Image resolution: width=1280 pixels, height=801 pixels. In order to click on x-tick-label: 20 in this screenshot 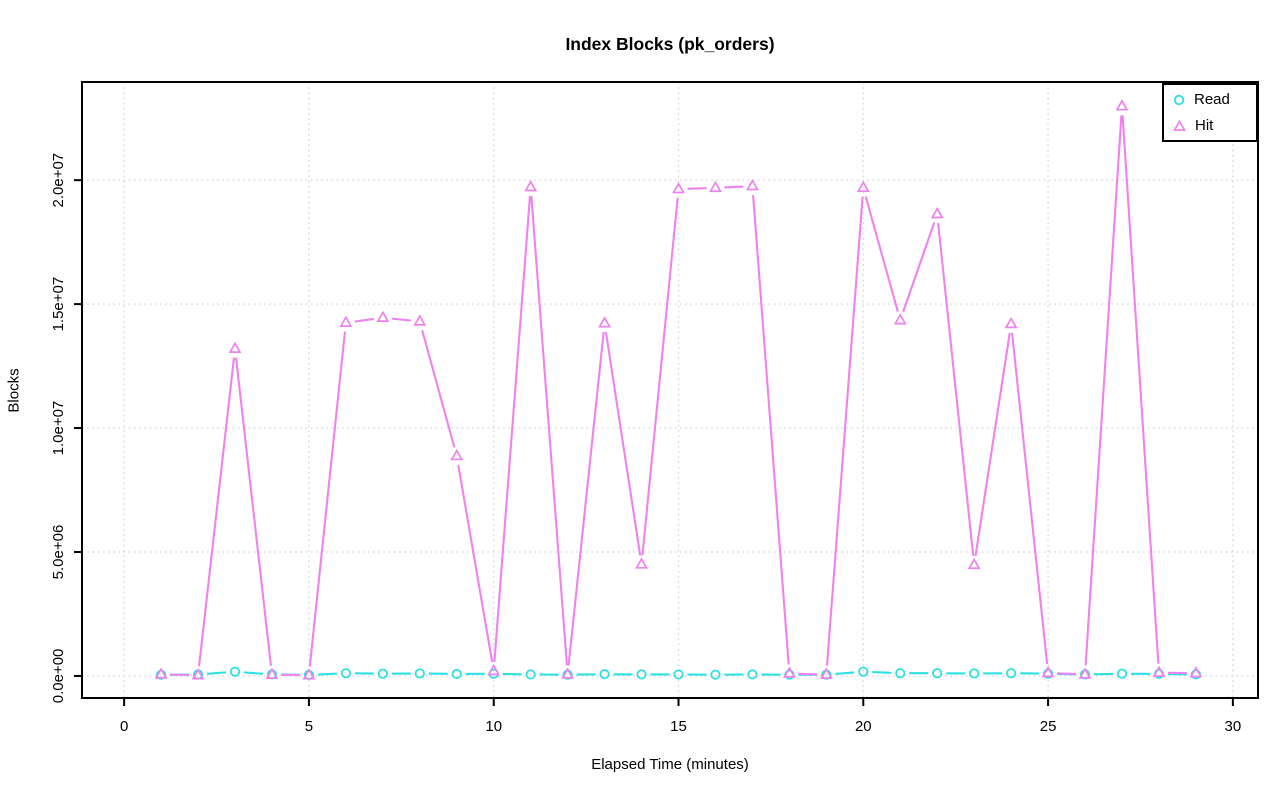, I will do `click(863, 726)`.